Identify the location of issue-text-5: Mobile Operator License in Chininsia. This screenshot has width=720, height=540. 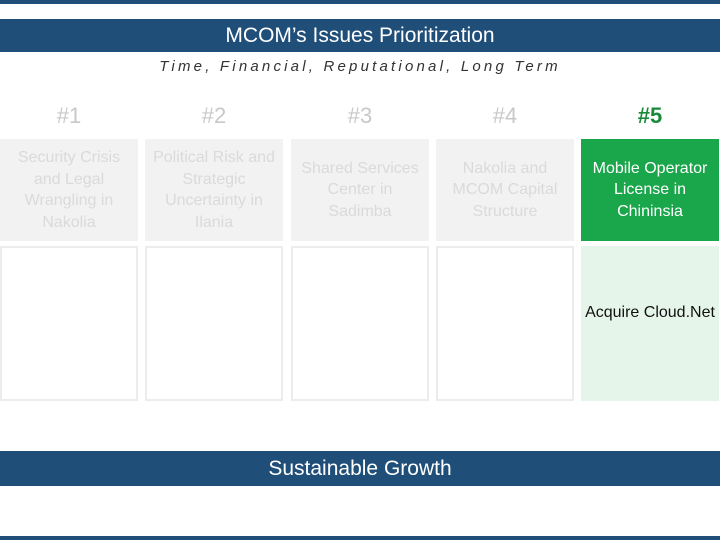
(650, 189).